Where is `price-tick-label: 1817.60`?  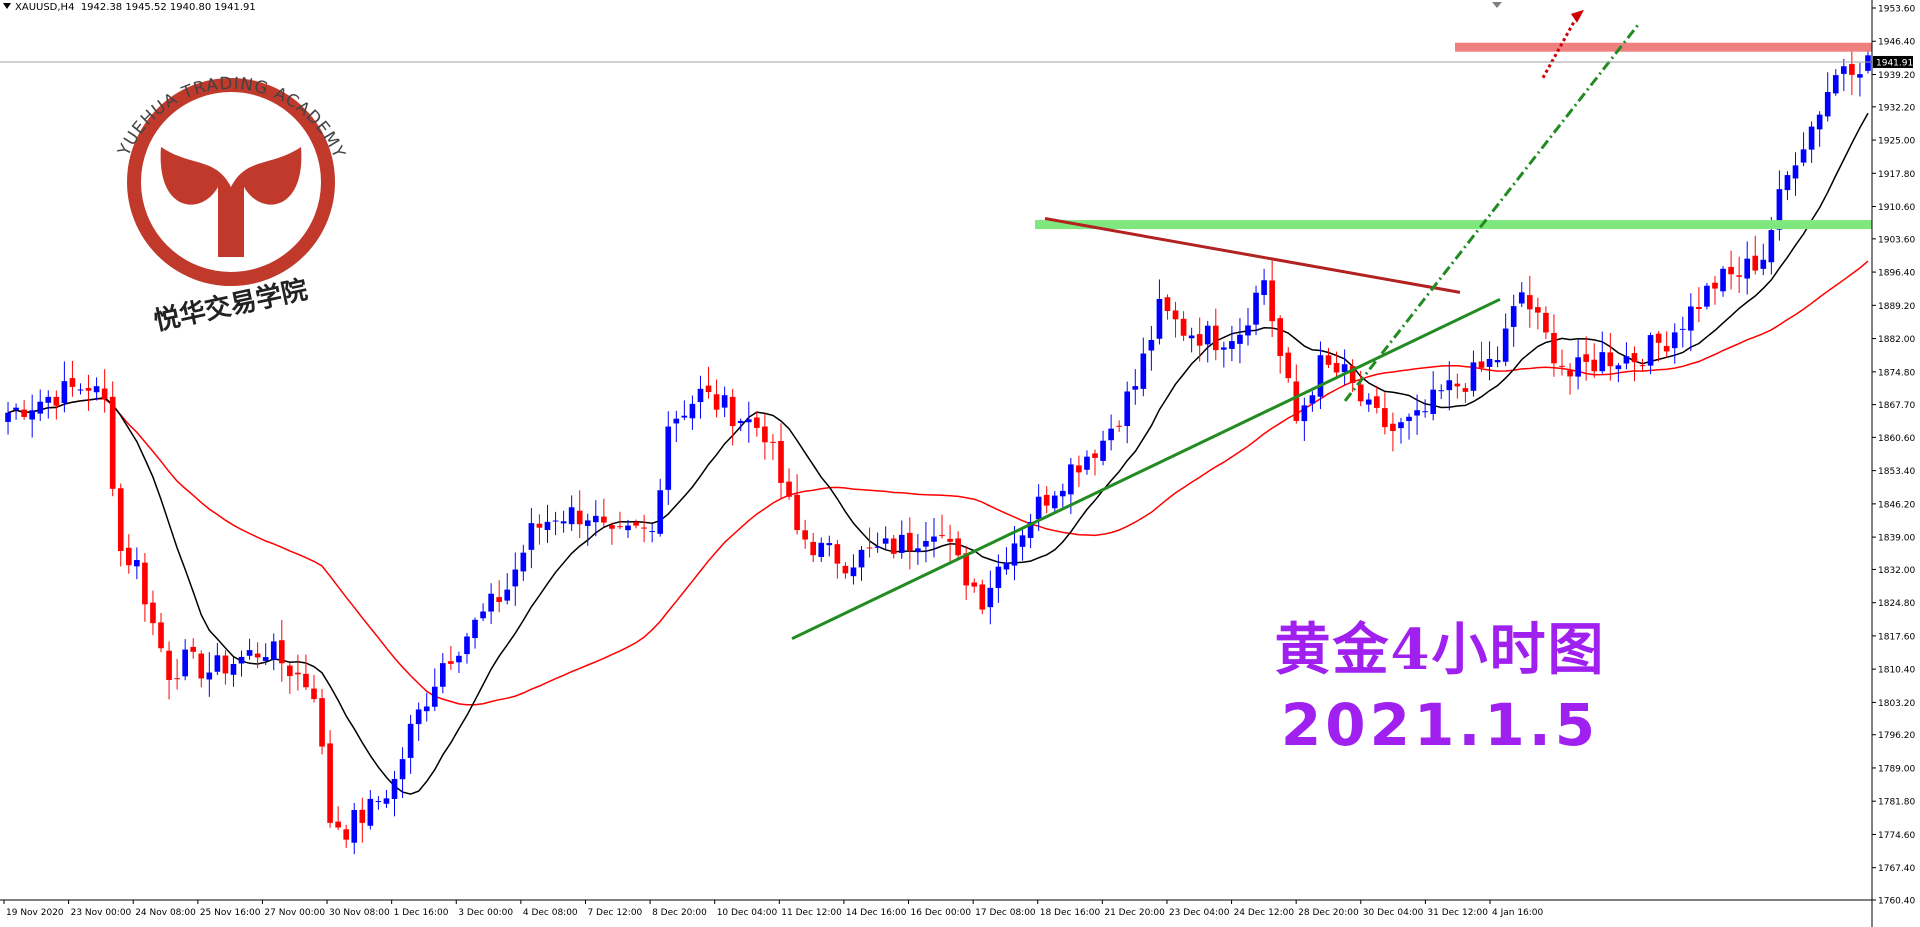 price-tick-label: 1817.60 is located at coordinates (1896, 637).